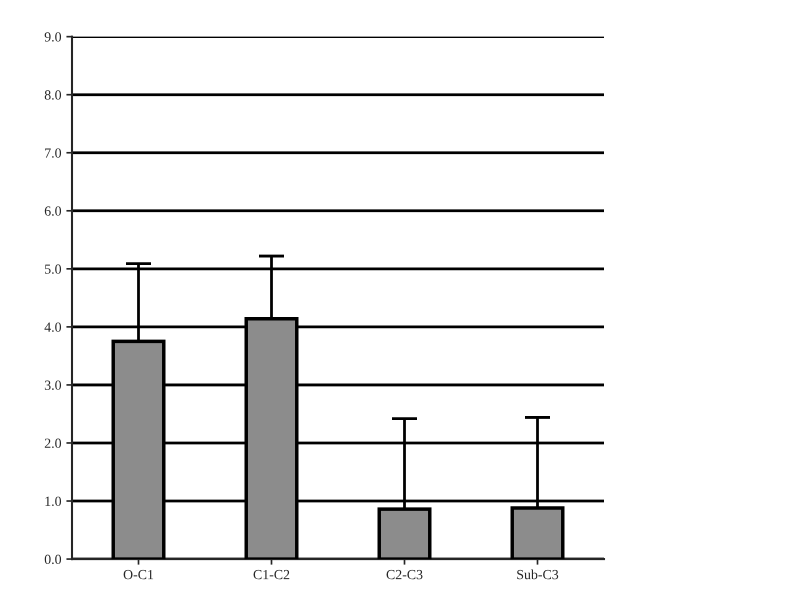  I want to click on y-tick-label: 8.0, so click(53, 95).